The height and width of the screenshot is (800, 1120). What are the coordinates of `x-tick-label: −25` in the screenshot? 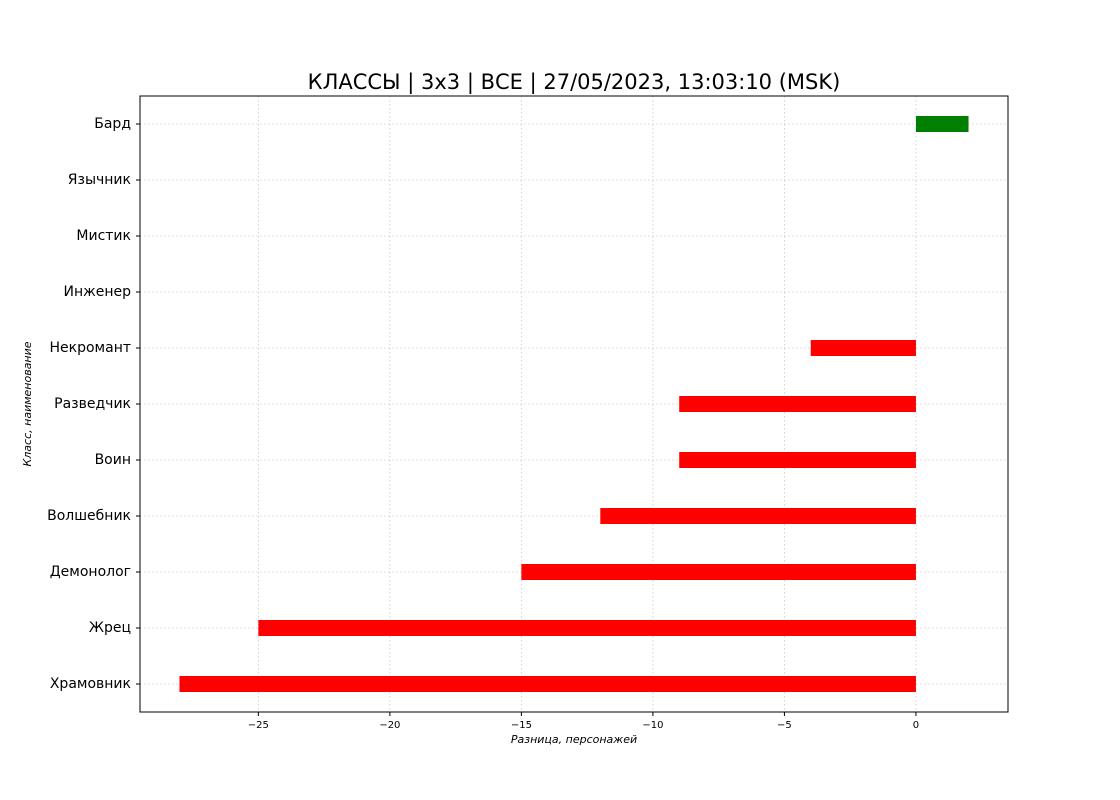 It's located at (258, 725).